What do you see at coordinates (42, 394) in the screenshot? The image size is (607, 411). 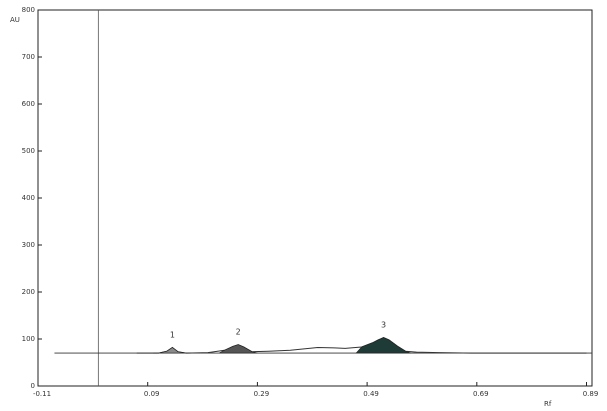 I see `x-tick-label: -0.11` at bounding box center [42, 394].